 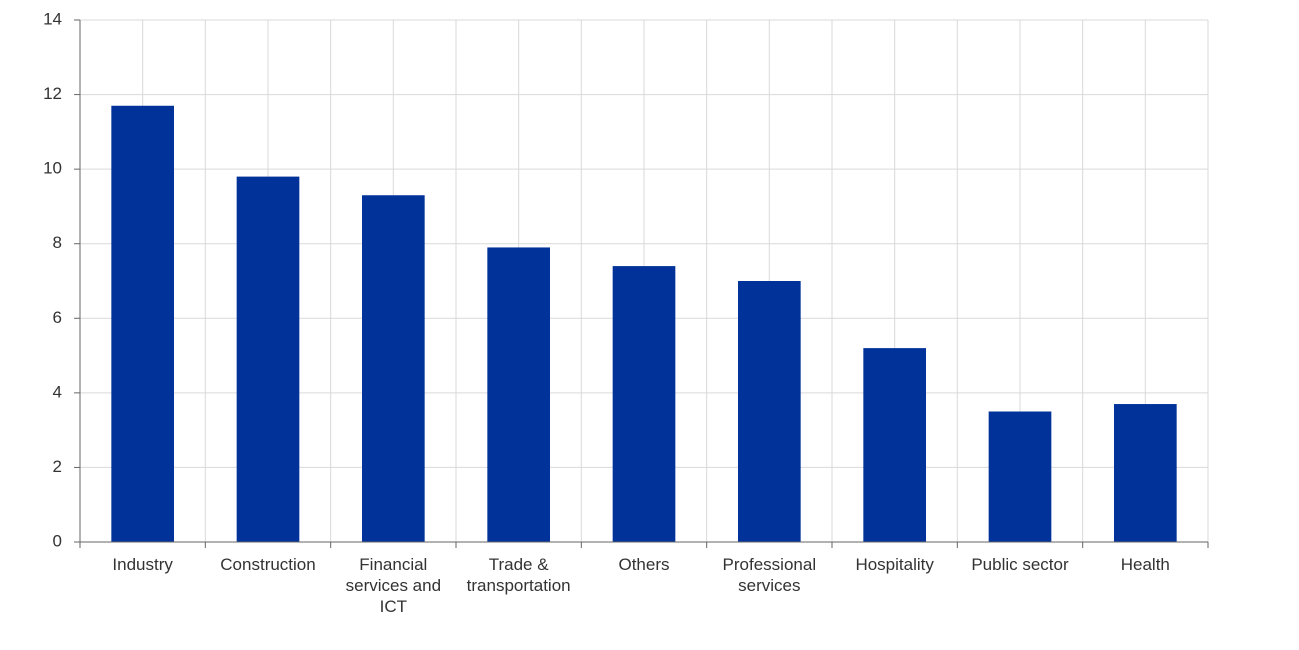 I want to click on y-tick-label: 14, so click(x=52, y=18).